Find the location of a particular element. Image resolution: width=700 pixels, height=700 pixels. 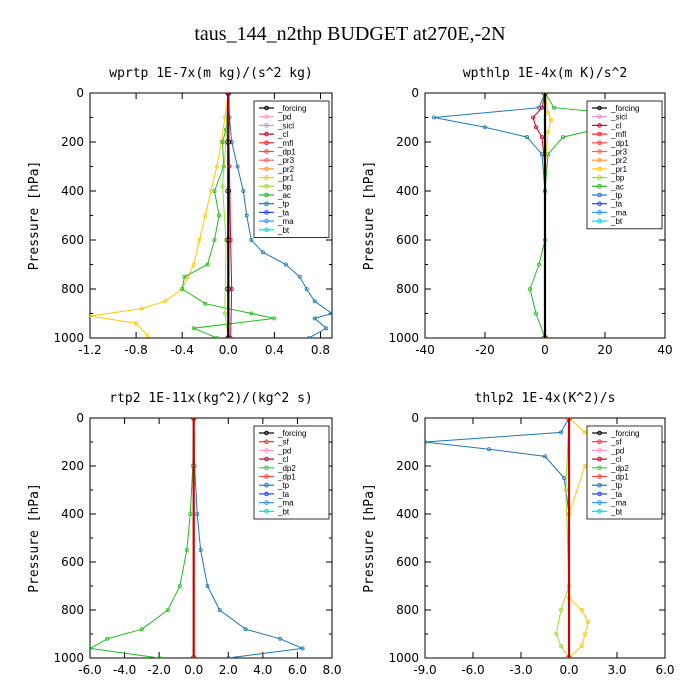

y-axis-label: Pressure [hPa] is located at coordinates (34, 538).